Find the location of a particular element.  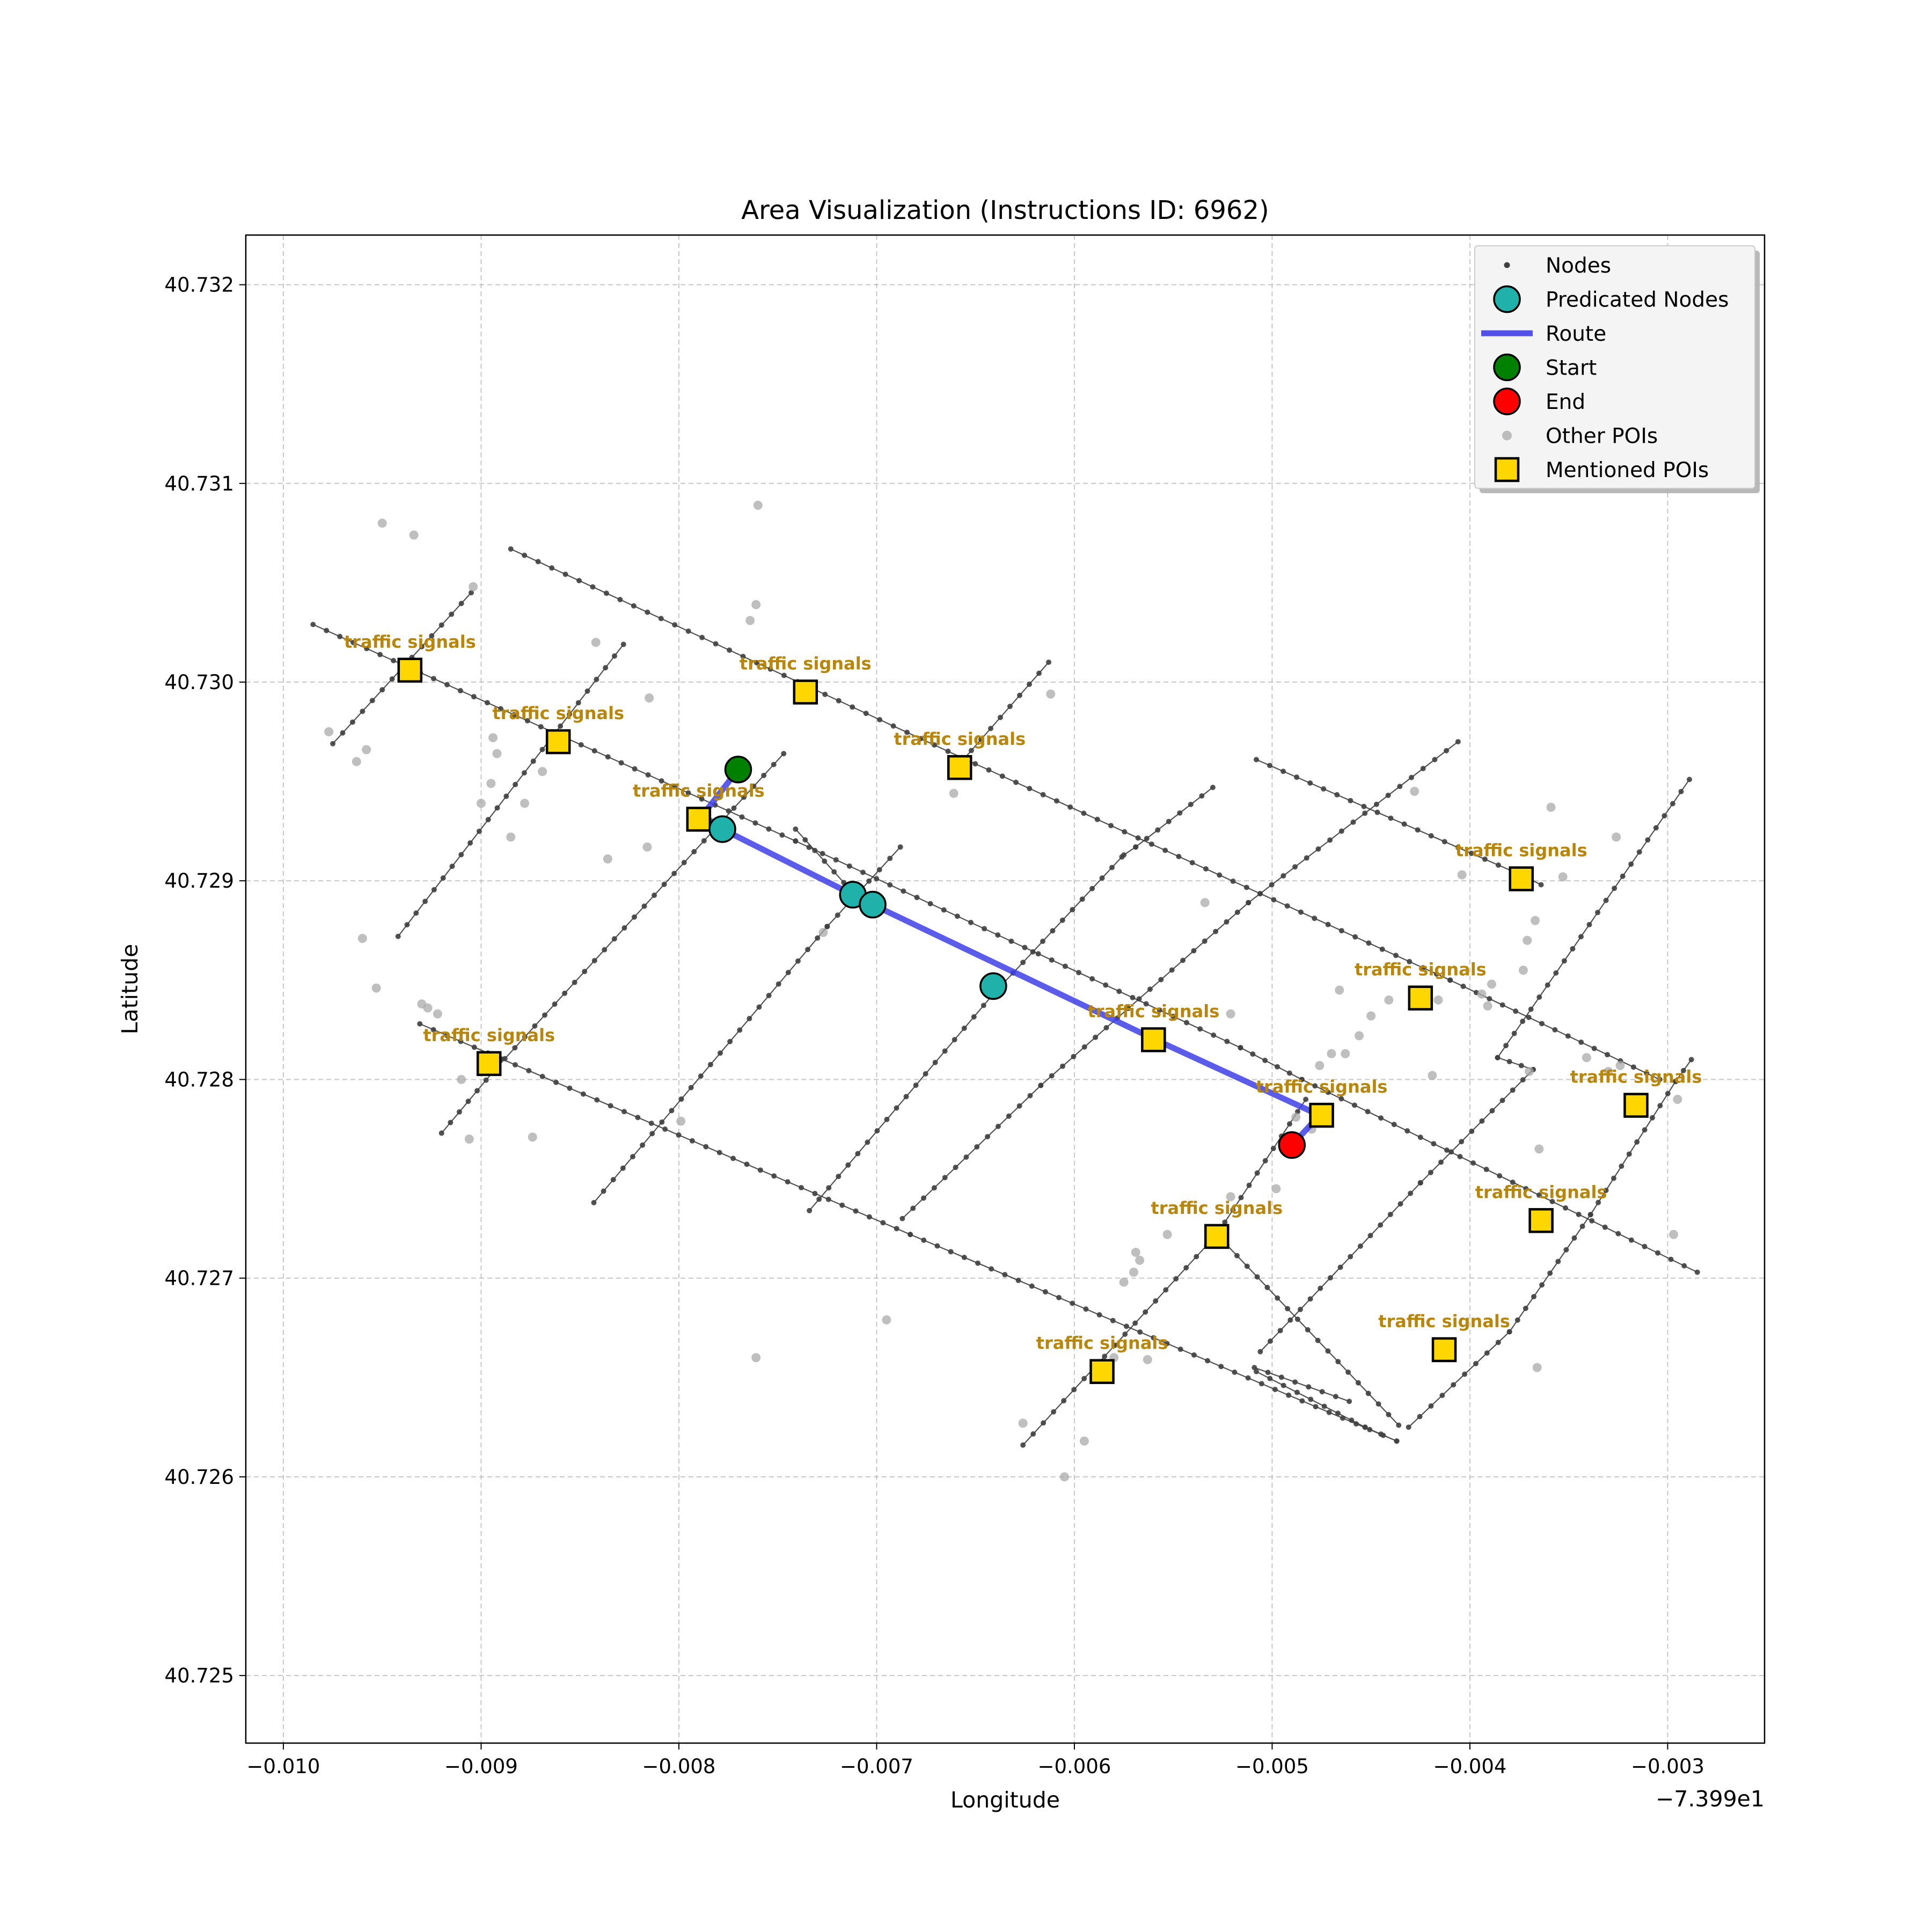

legend-end-swatch is located at coordinates (1507, 401).